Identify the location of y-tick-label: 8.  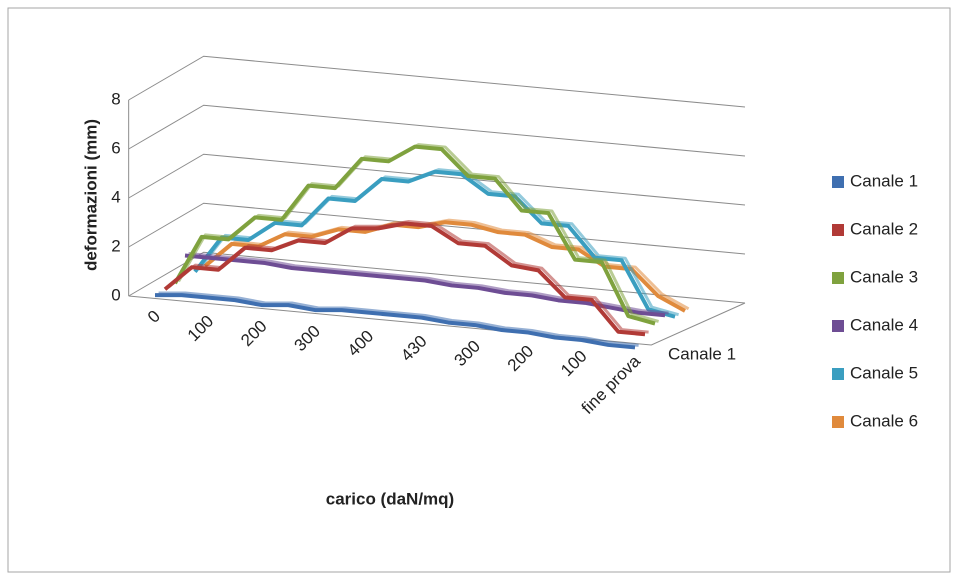
(115, 98).